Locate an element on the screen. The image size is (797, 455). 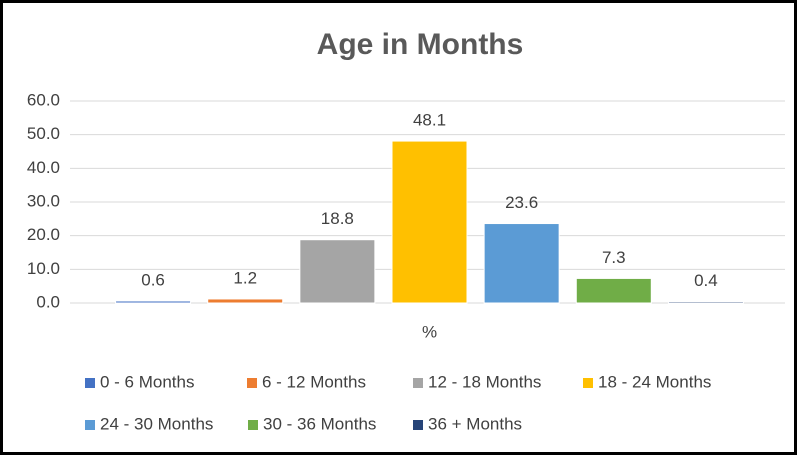
value-label: 48.1 is located at coordinates (429, 120).